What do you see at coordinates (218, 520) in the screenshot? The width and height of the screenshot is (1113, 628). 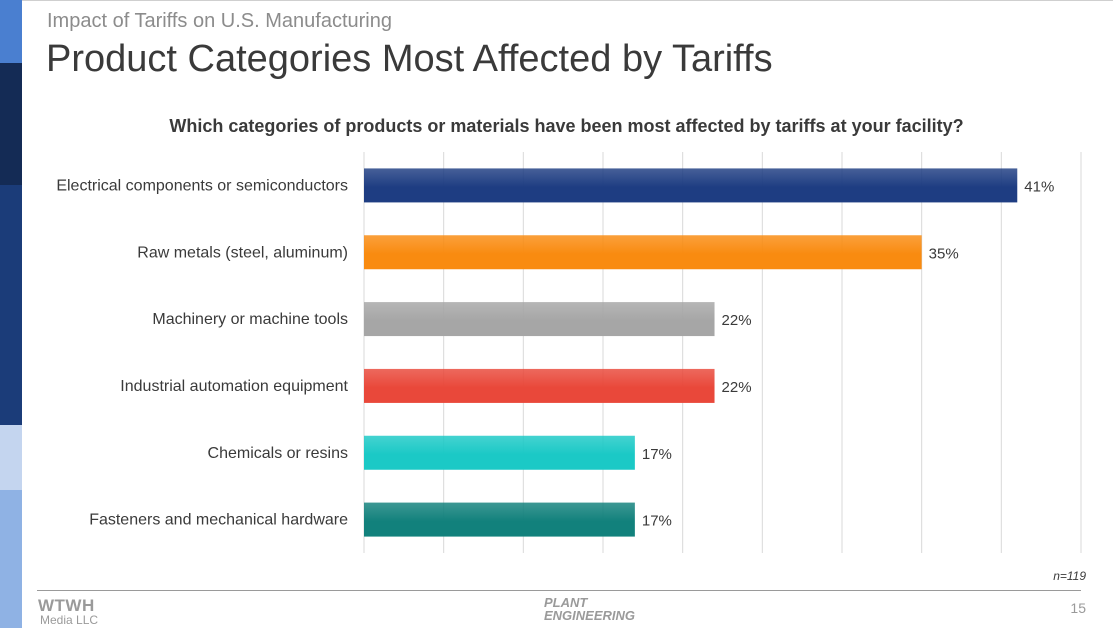 I see `category-label: Fasteners and mechanical hardware` at bounding box center [218, 520].